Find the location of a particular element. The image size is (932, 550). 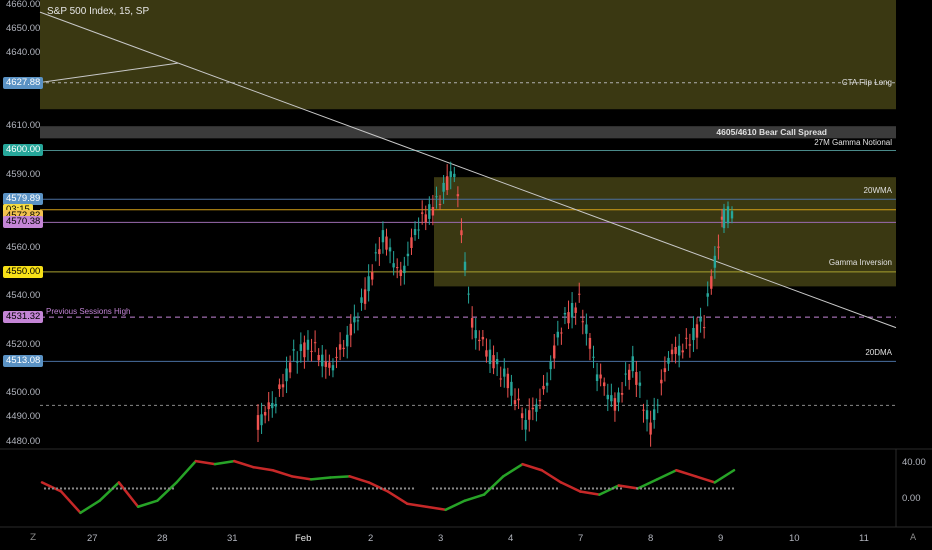

level-annotation: 20DMA is located at coordinates (878, 353).